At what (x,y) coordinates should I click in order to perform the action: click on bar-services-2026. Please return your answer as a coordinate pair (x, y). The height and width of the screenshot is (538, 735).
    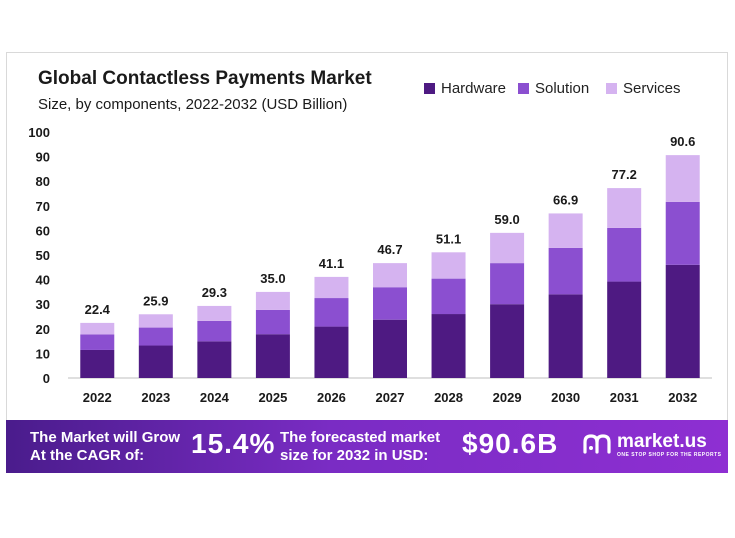
    Looking at the image, I should click on (331, 287).